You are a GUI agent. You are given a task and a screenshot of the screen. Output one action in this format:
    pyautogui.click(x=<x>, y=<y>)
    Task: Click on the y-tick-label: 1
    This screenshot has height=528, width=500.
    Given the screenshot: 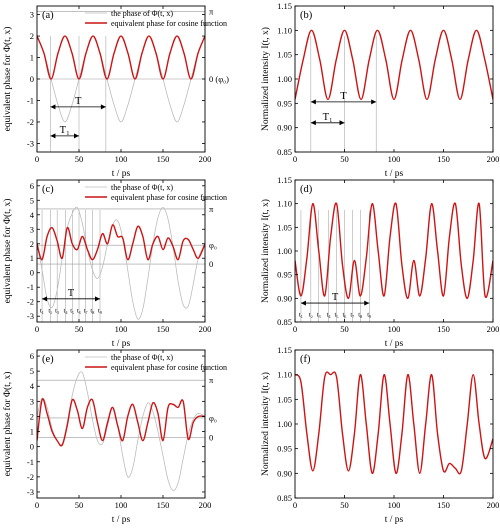 What is the action you would take?
    pyautogui.click(x=32, y=432)
    